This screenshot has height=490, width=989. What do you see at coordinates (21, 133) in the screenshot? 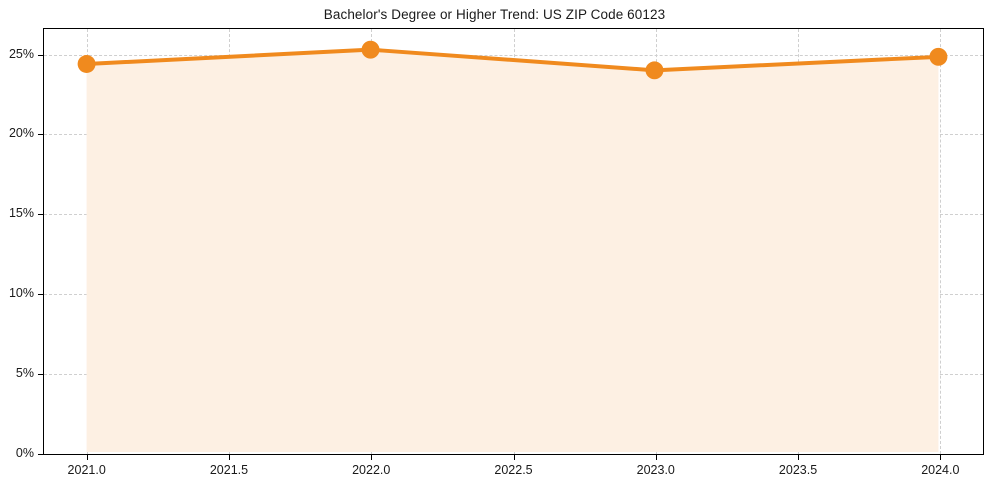
I see `y-axis-tick-label: 20%` at bounding box center [21, 133].